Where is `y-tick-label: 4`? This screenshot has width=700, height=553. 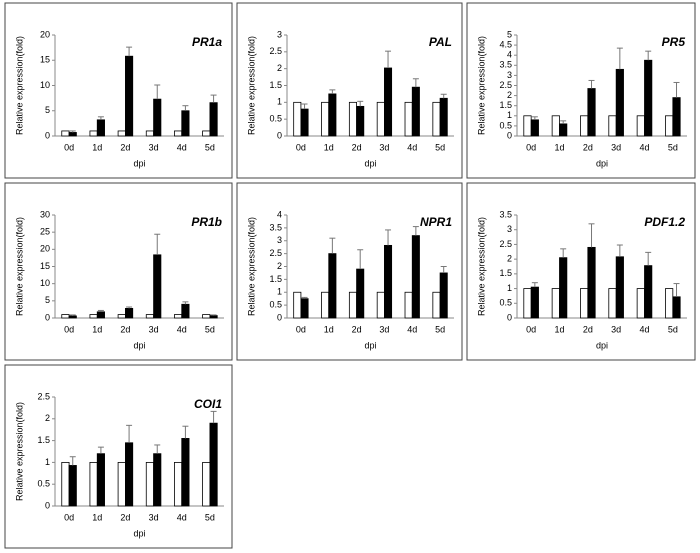 y-tick-label: 4 is located at coordinates (509, 55).